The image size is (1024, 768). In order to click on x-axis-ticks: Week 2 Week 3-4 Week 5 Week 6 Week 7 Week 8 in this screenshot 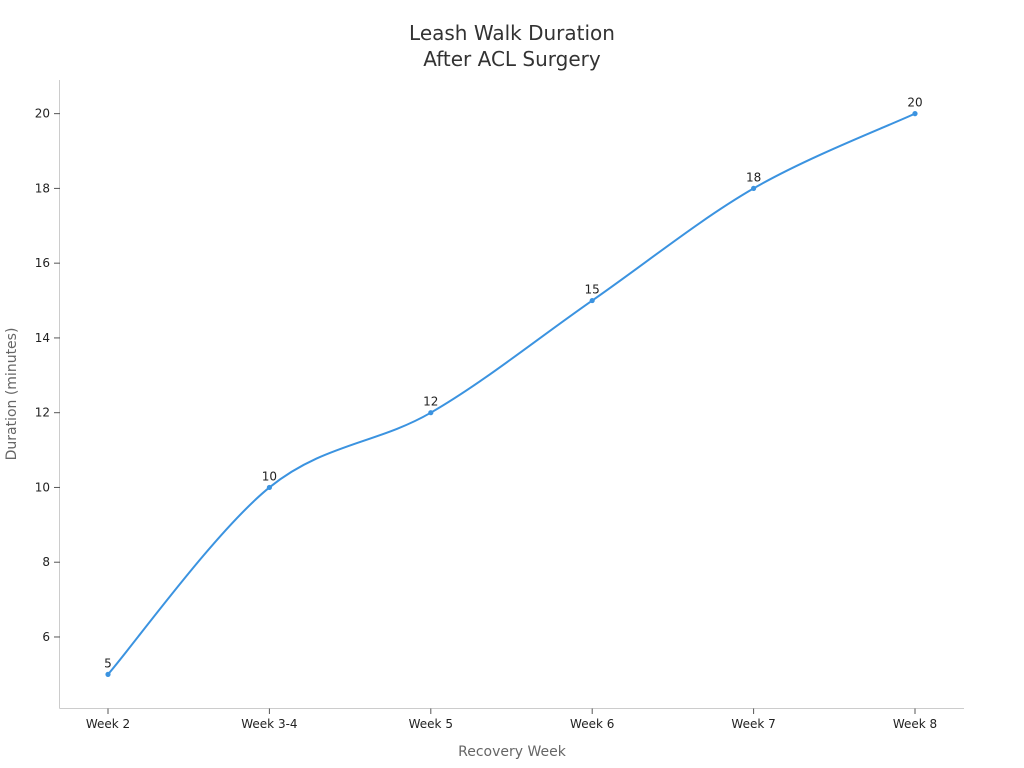, I will do `click(511, 719)`.